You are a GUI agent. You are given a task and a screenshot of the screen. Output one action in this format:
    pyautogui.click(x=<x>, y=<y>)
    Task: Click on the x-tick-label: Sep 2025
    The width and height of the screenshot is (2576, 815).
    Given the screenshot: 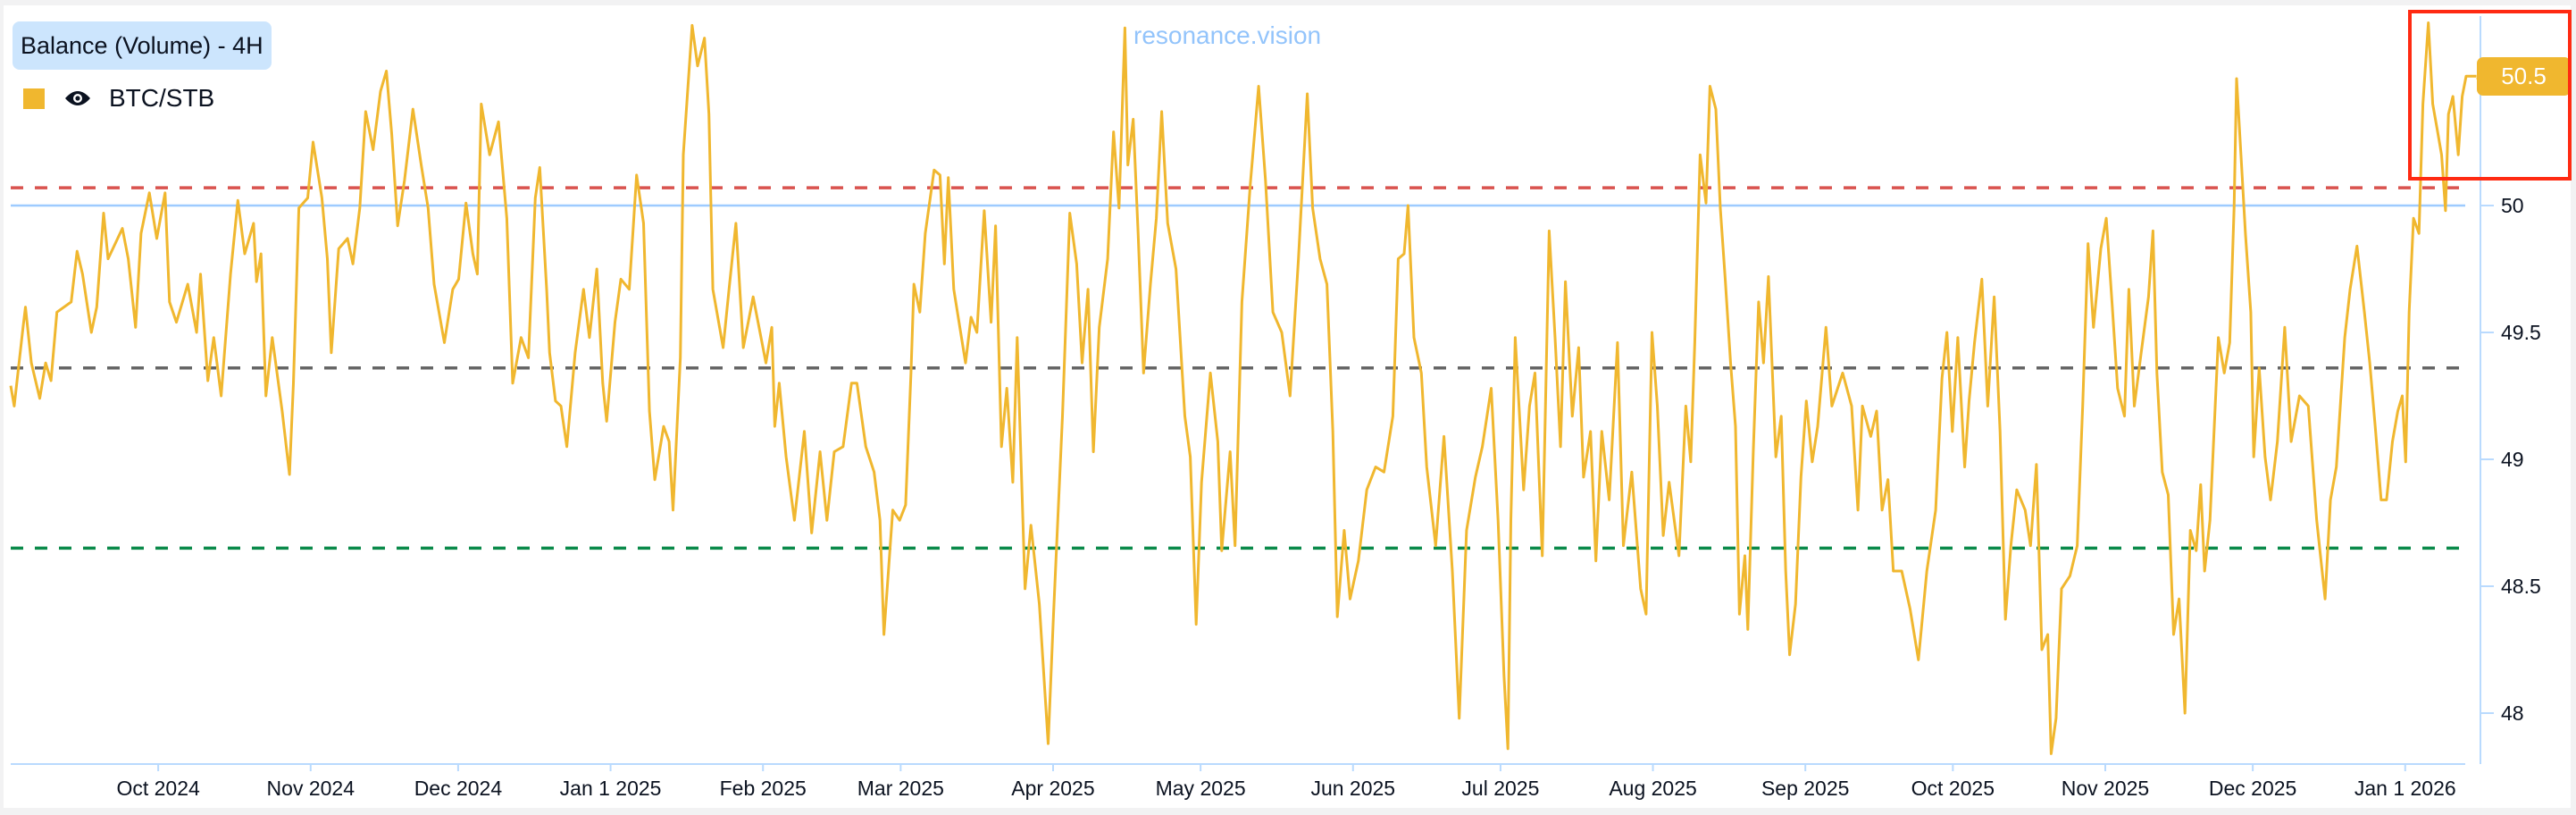 What is the action you would take?
    pyautogui.click(x=1805, y=788)
    